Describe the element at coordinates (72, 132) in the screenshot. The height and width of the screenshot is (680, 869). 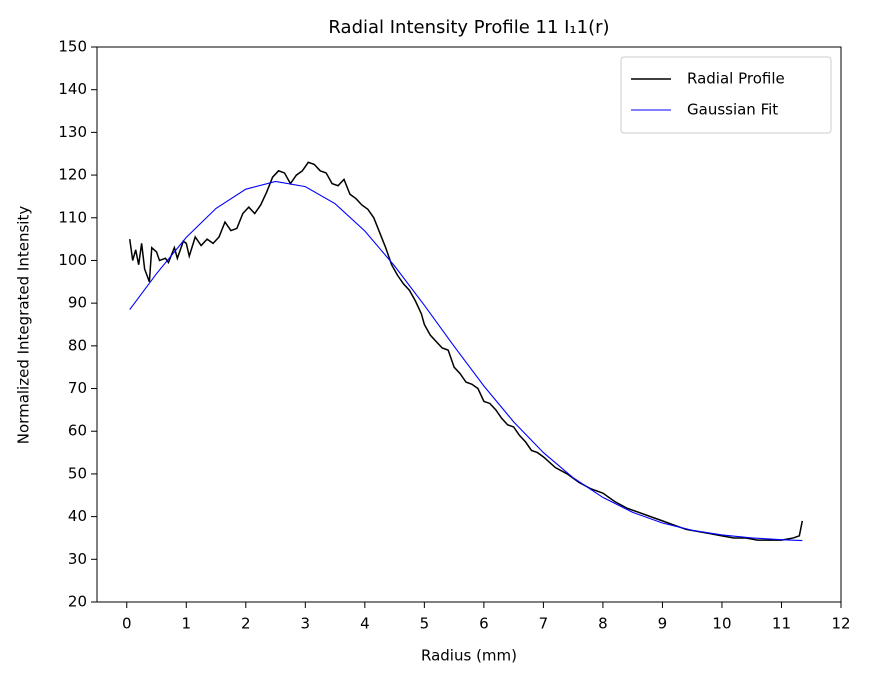
I see `y-tick-label: 130` at that location.